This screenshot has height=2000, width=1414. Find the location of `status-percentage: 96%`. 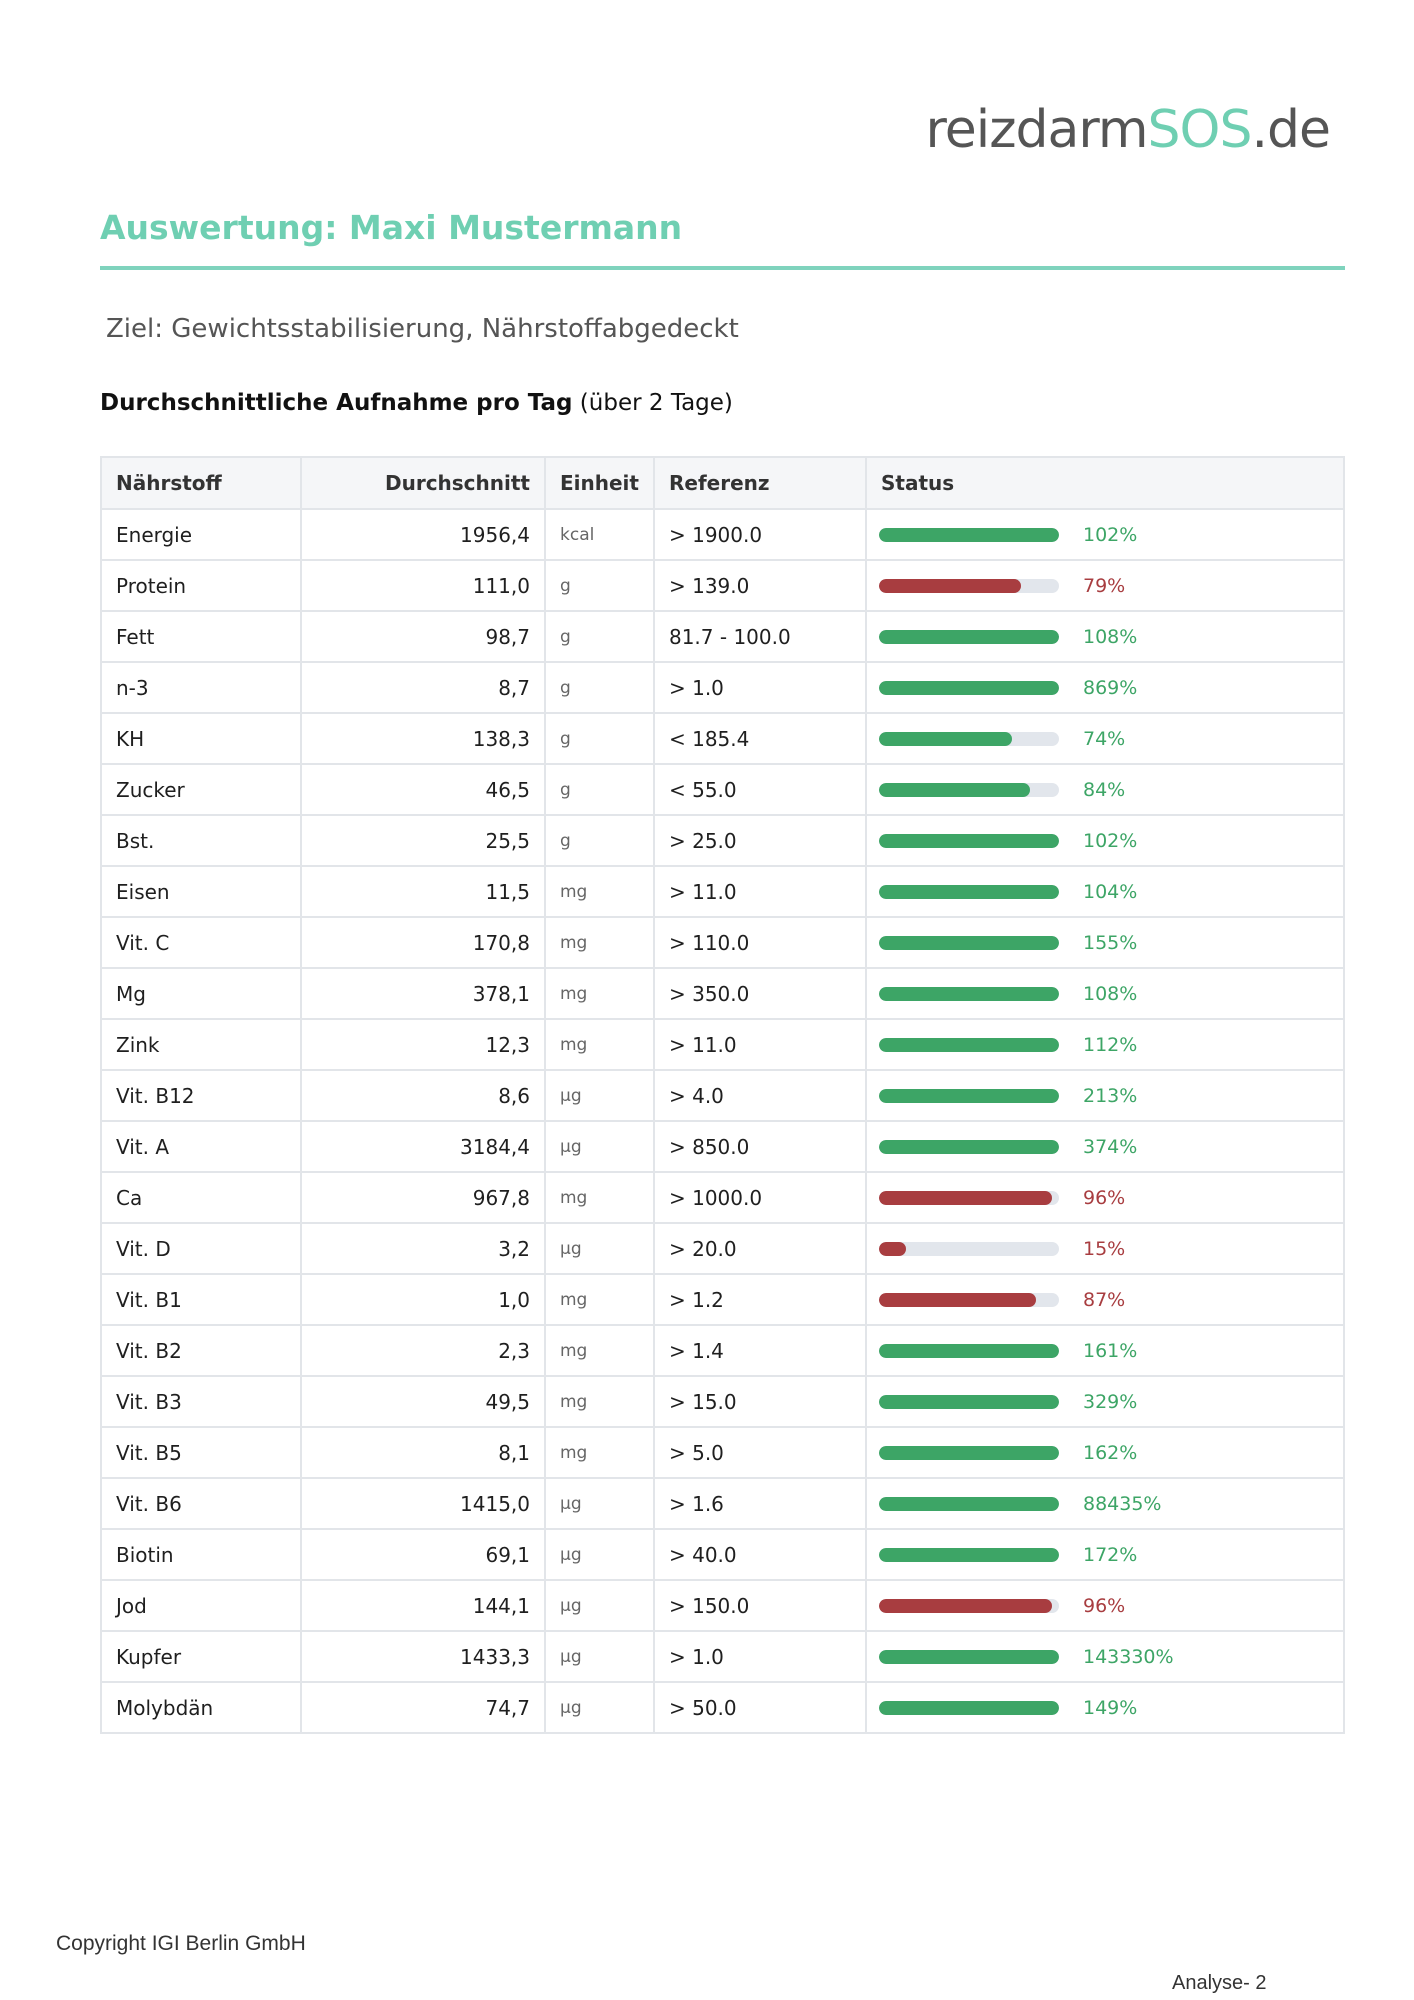

status-percentage: 96% is located at coordinates (1104, 1605).